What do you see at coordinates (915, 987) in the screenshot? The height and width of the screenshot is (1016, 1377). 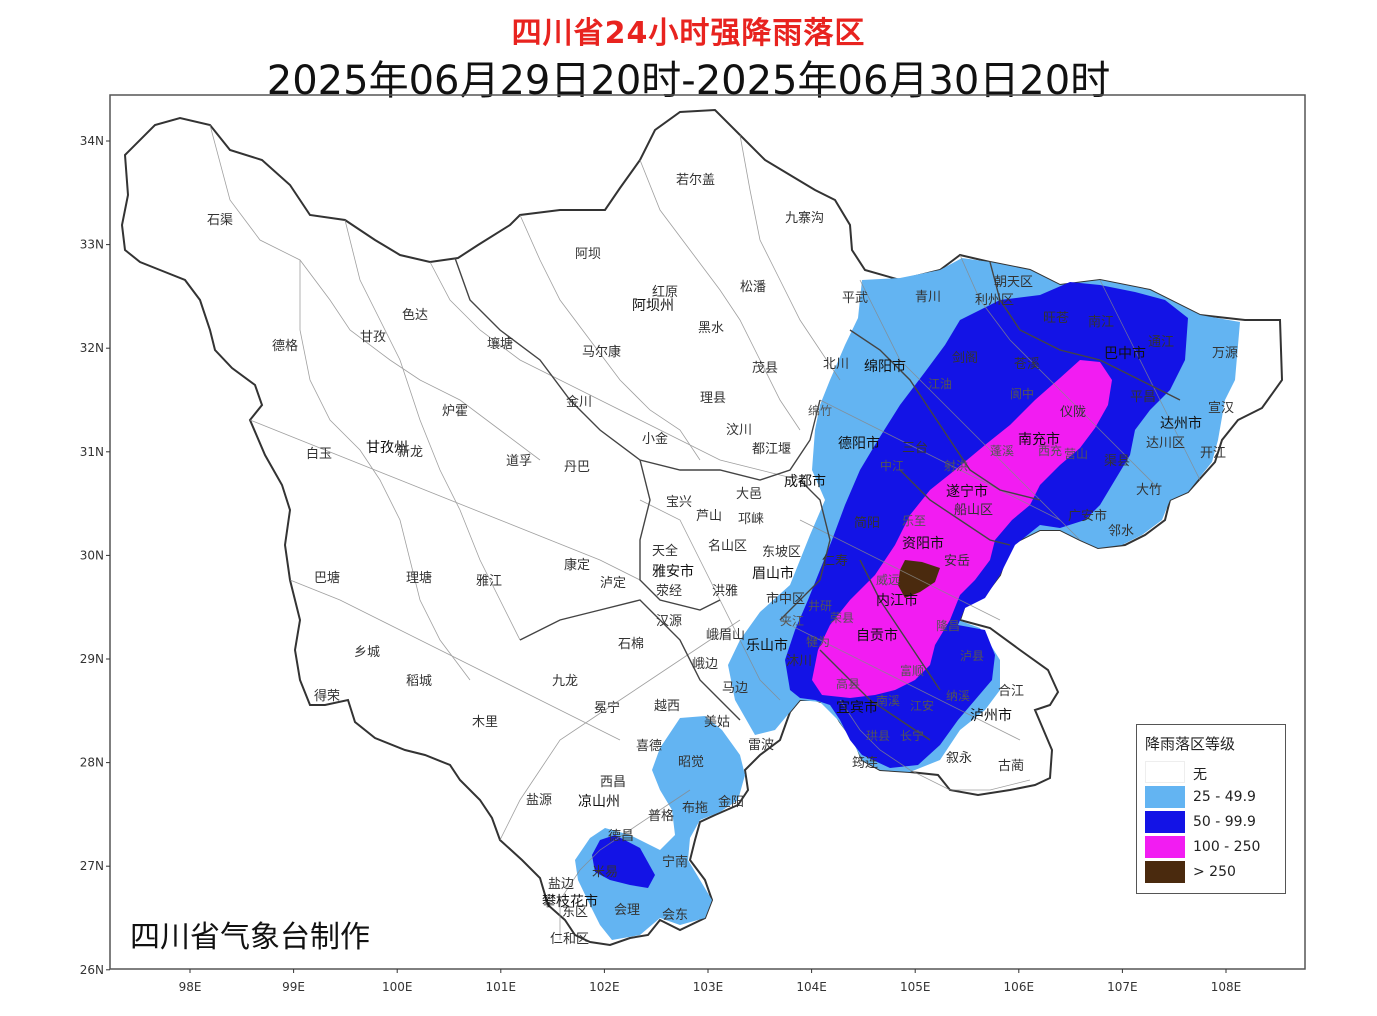 I see `lon-label: 105E` at bounding box center [915, 987].